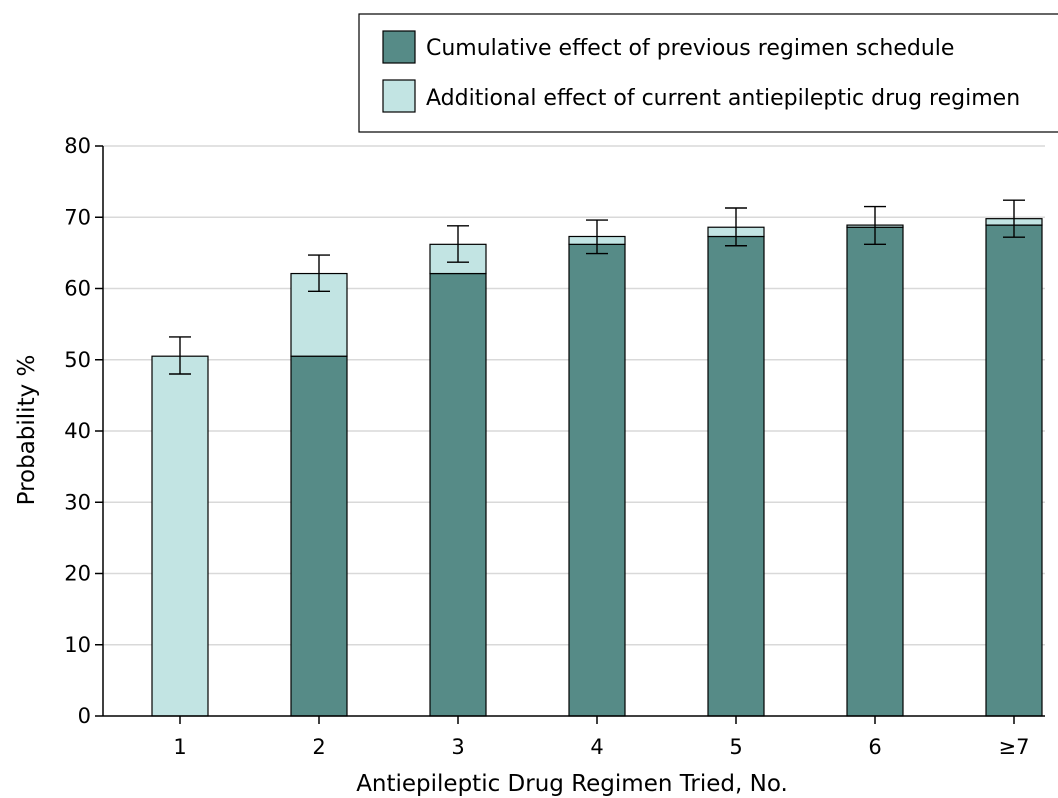 This screenshot has width=1058, height=798. I want to click on x-tick-label: 1, so click(179, 747).